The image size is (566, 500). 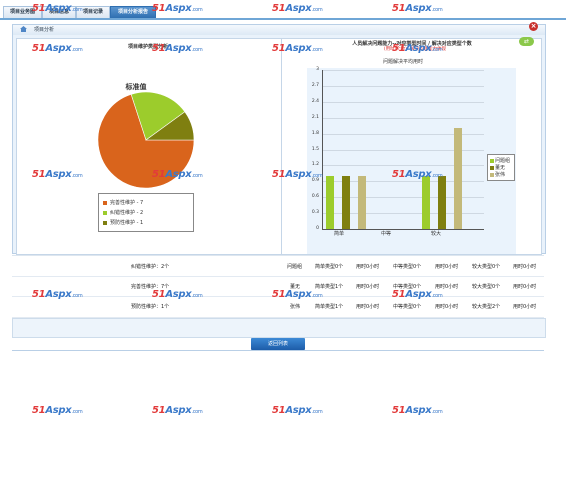 What do you see at coordinates (147, 47) in the screenshot?
I see `pie-section-title: 项目维护类型分析` at bounding box center [147, 47].